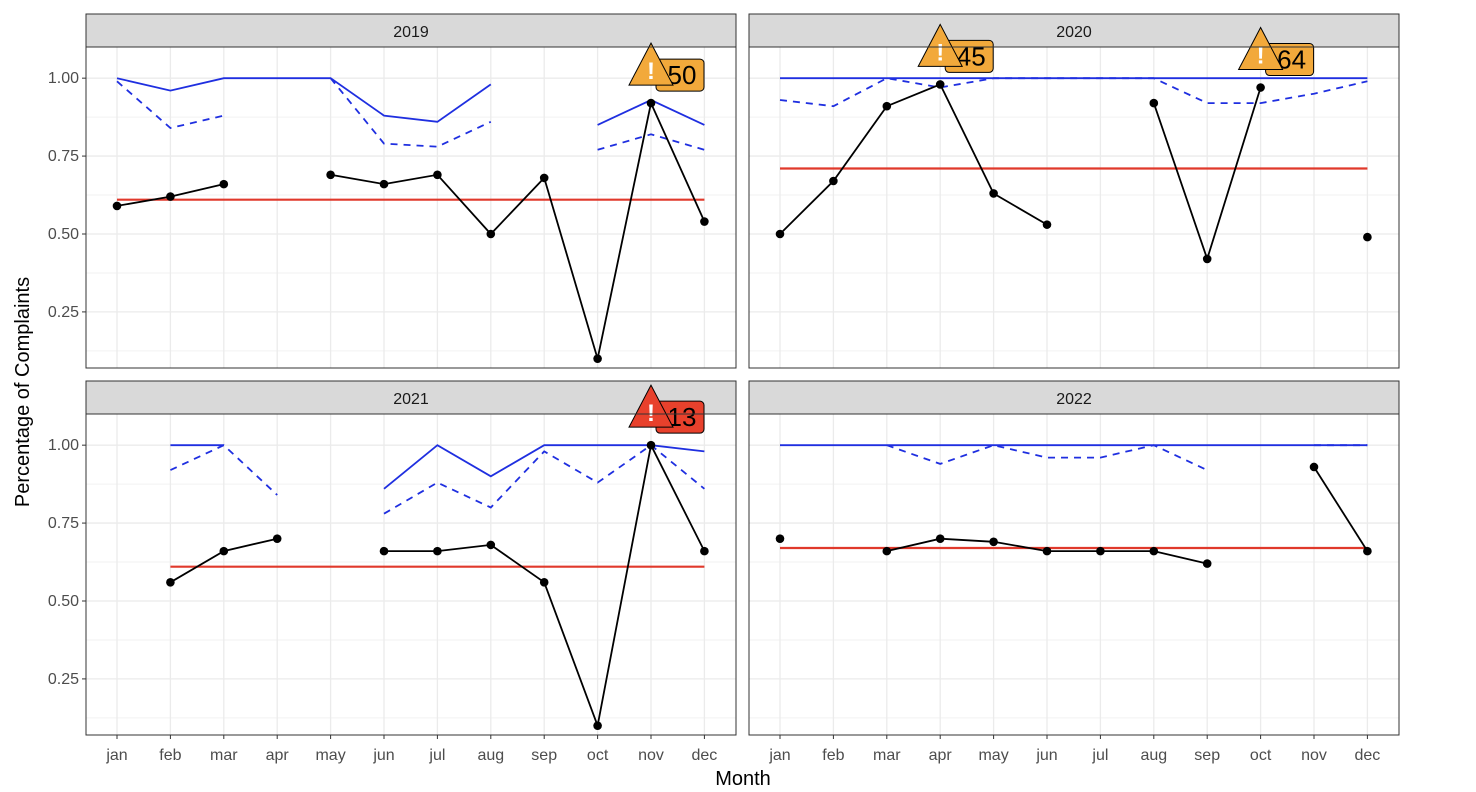  I want to click on upper-limit-line, so click(304, 100).